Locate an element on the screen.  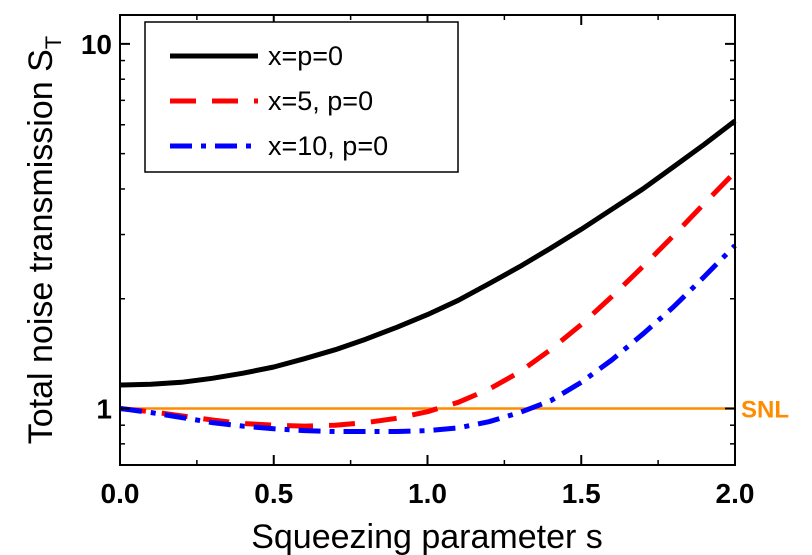
y-axis-title-subscript: T is located at coordinates (53, 42).